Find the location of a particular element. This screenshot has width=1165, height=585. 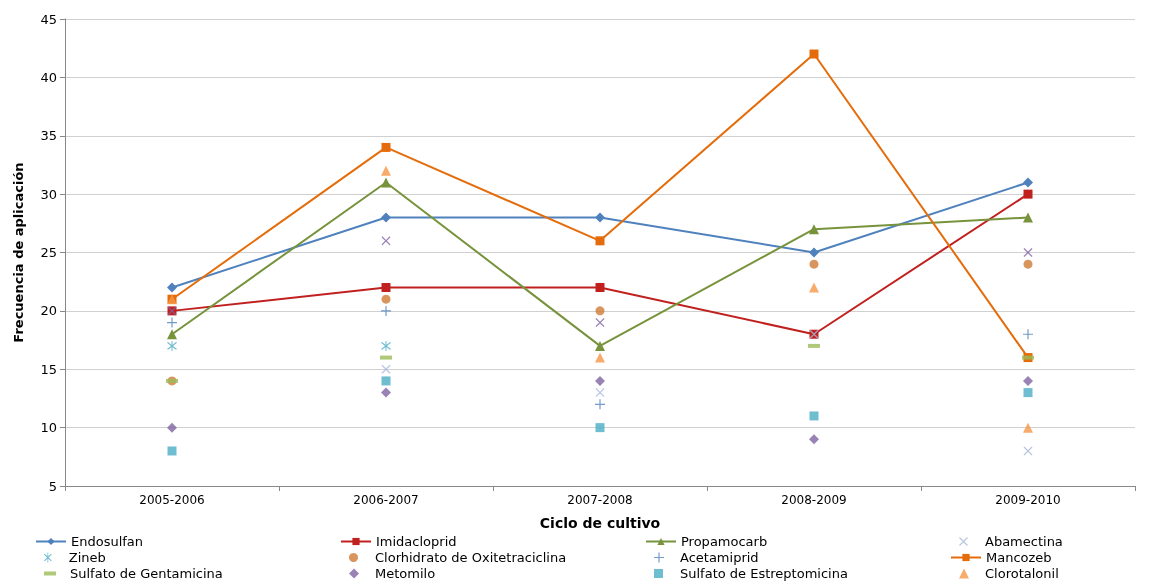

legend-label: Endosulfan is located at coordinates (107, 541).